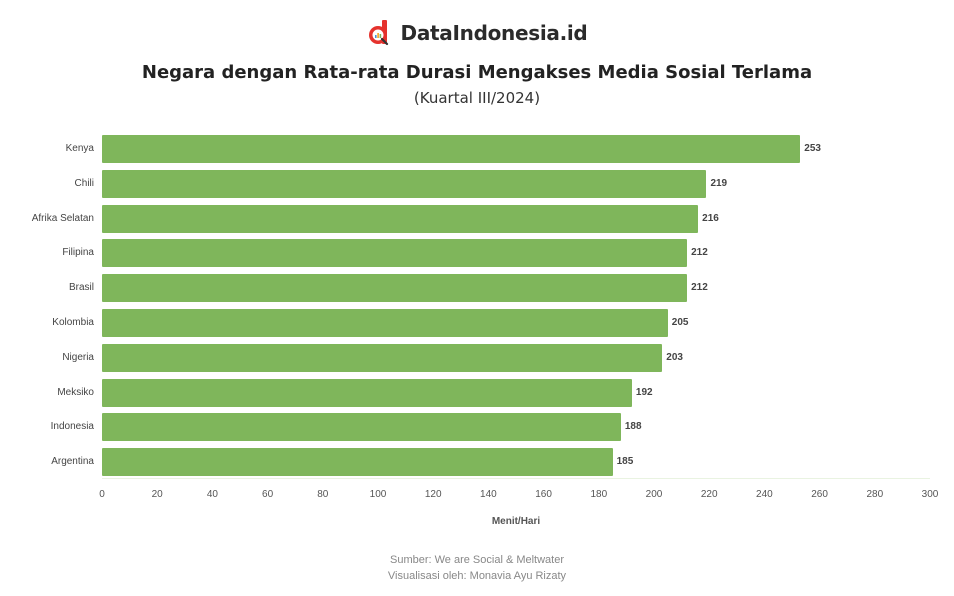 This screenshot has height=596, width=954. Describe the element at coordinates (812, 148) in the screenshot. I see `value-label: 253` at that location.